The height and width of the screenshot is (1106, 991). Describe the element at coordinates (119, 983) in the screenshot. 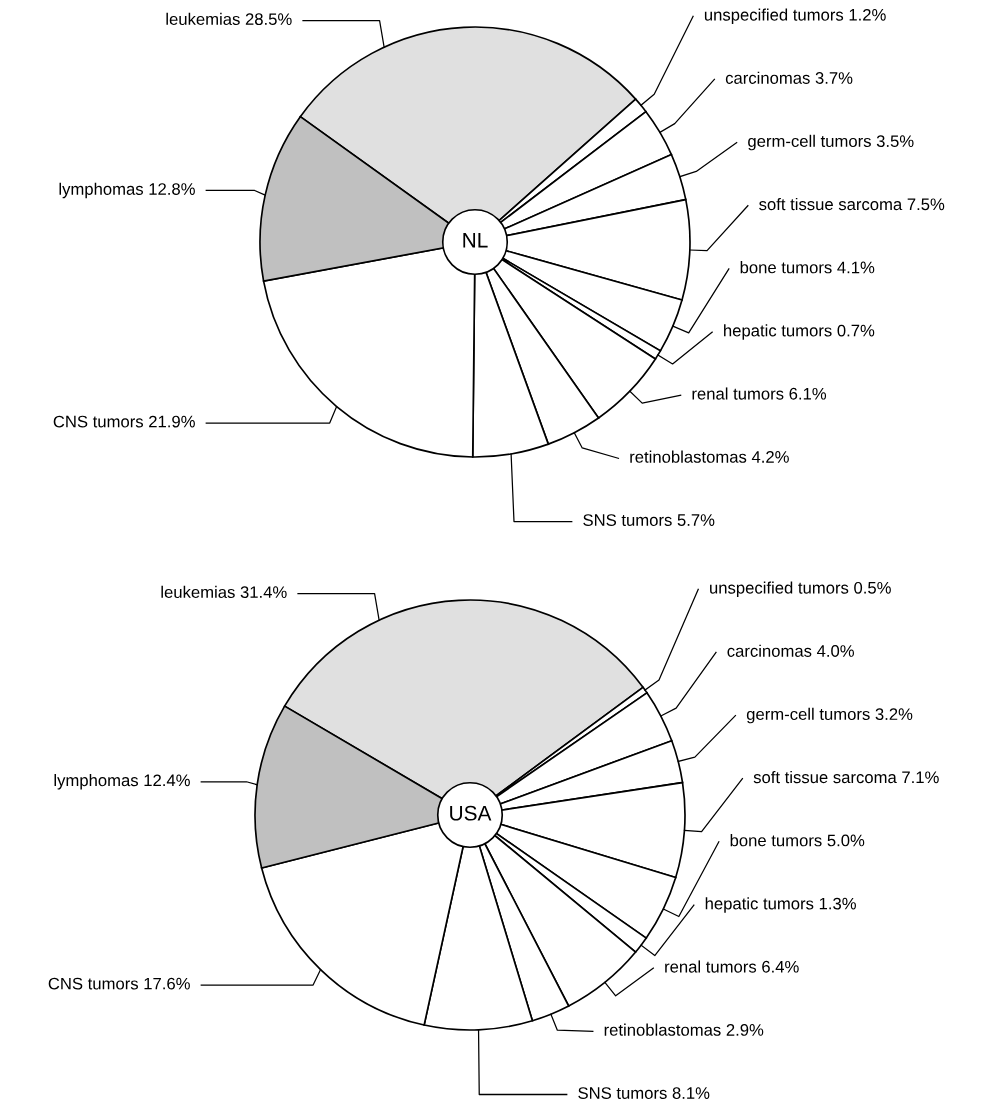

I see `slice-label: CNS tumors 17.6%` at that location.